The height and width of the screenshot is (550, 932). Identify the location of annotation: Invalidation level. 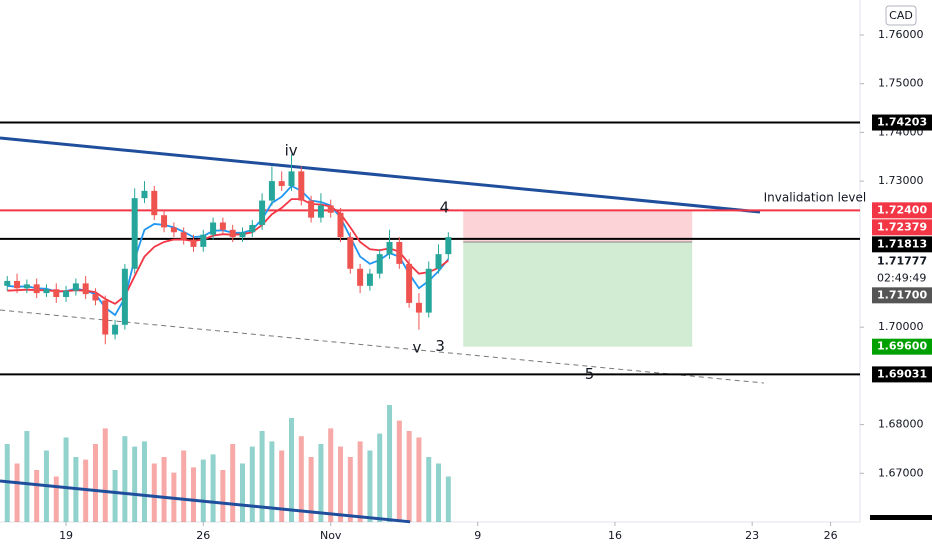
(815, 198).